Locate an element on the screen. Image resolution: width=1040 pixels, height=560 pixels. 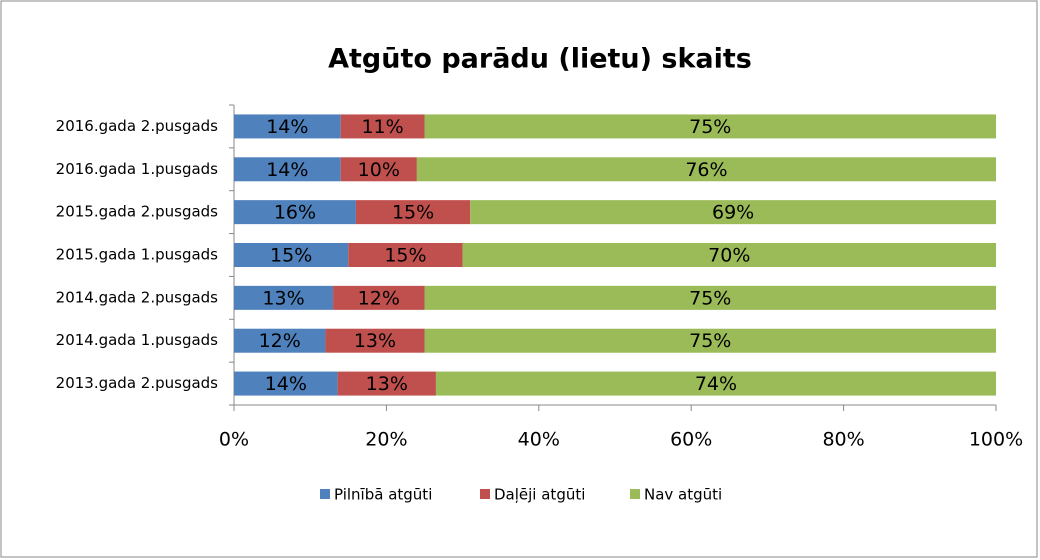
data-label: 74% is located at coordinates (716, 384).